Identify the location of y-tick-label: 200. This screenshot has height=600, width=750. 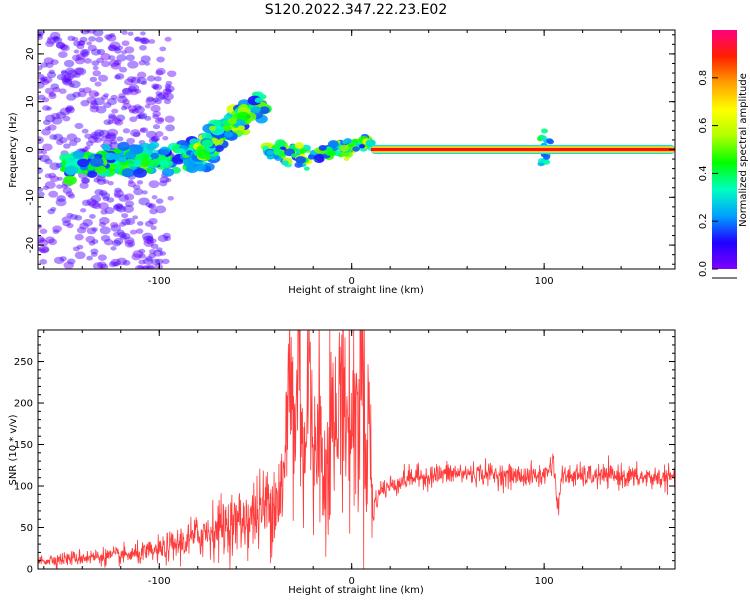
(23, 404).